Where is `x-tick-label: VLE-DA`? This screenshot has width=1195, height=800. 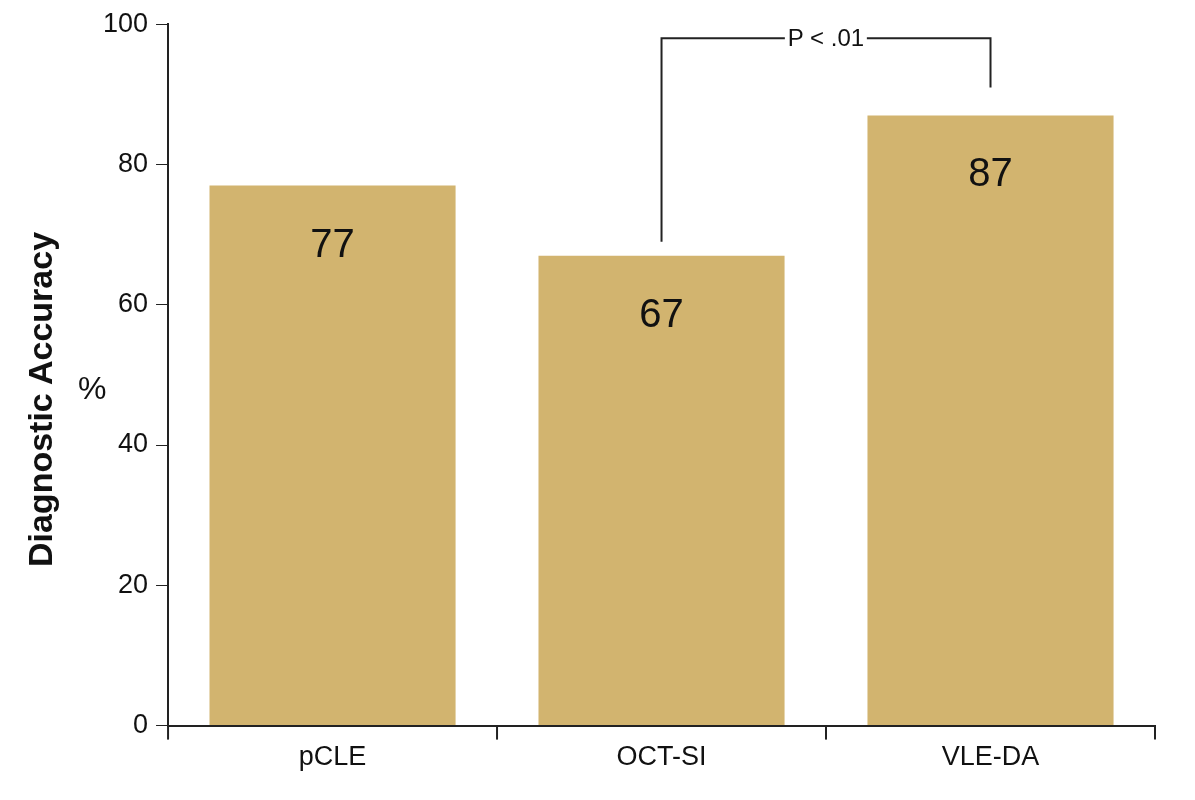
x-tick-label: VLE-DA is located at coordinates (990, 756).